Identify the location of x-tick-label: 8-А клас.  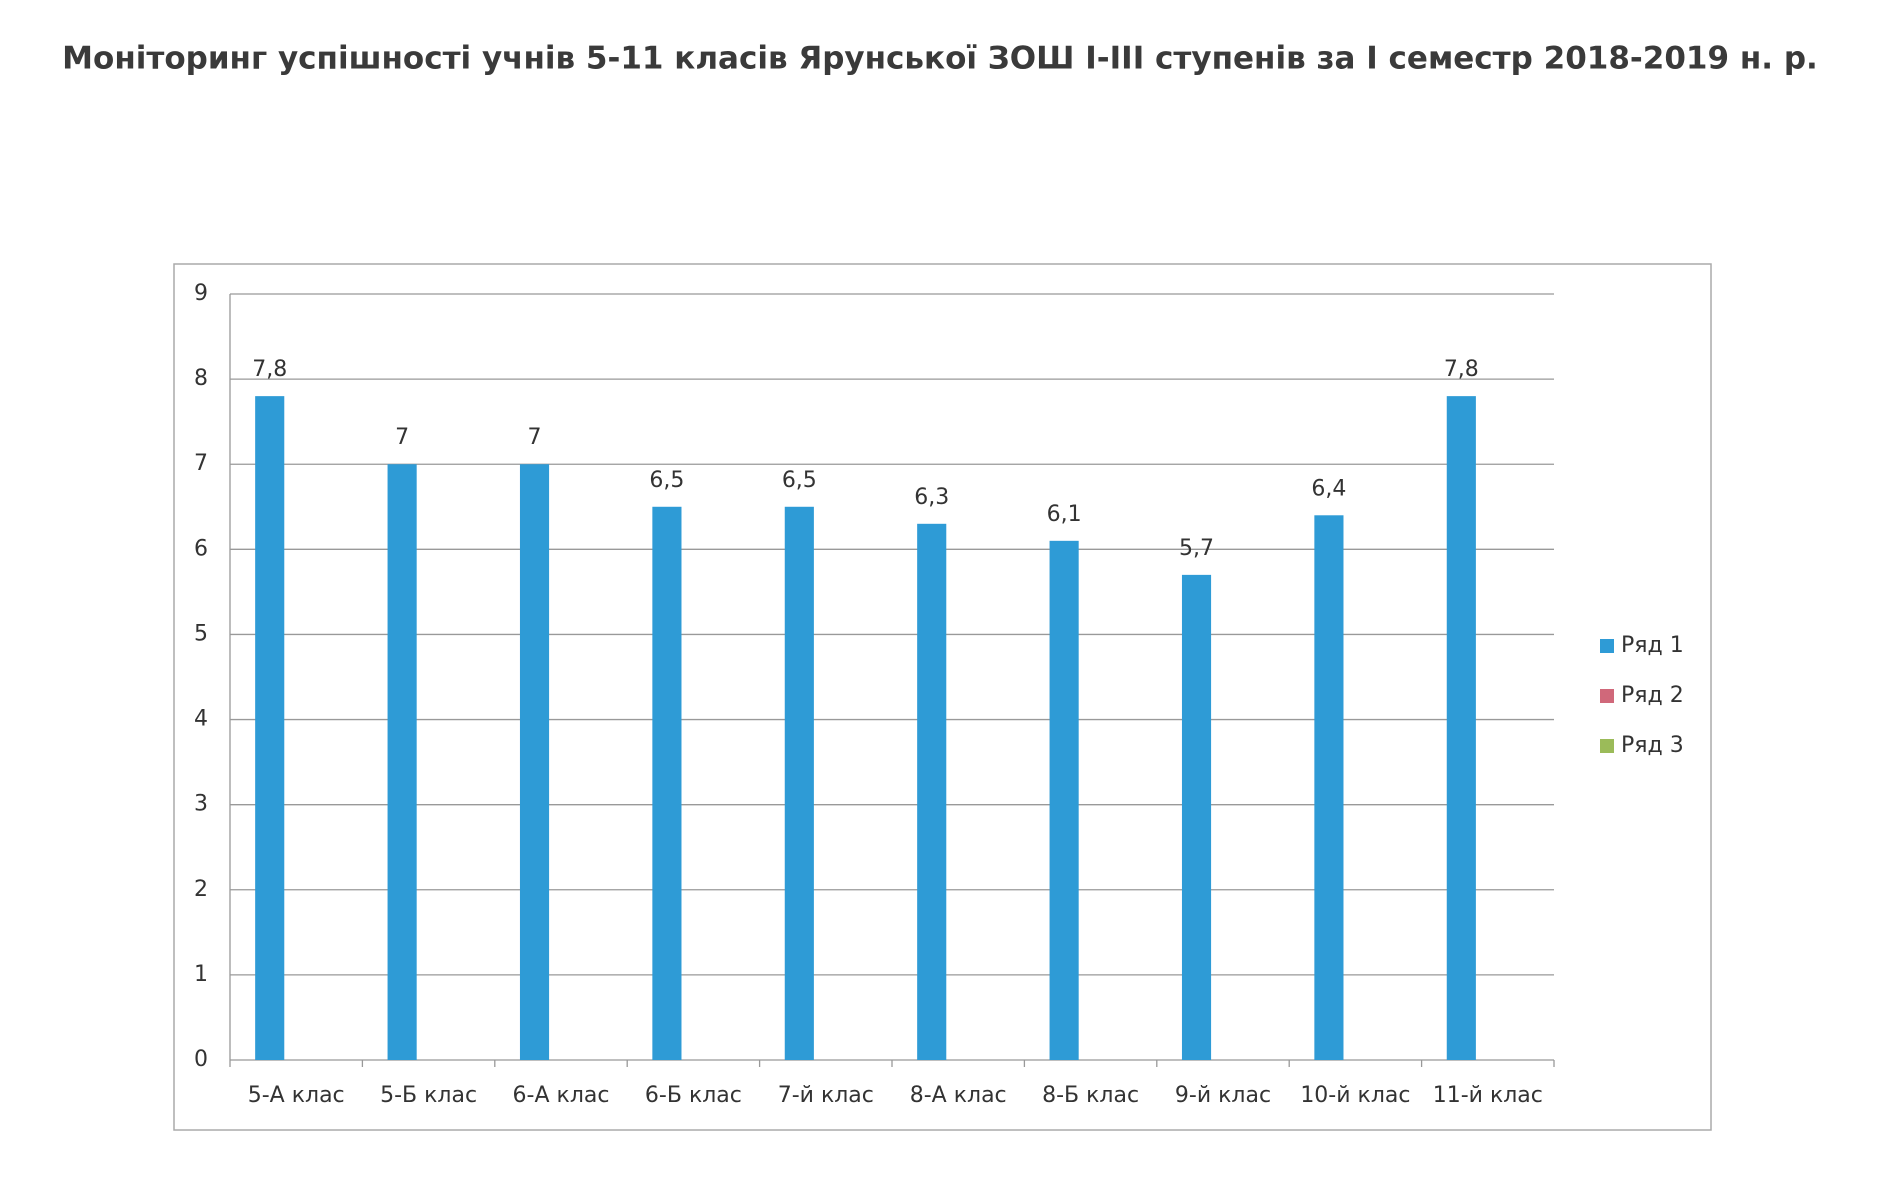
(958, 1095).